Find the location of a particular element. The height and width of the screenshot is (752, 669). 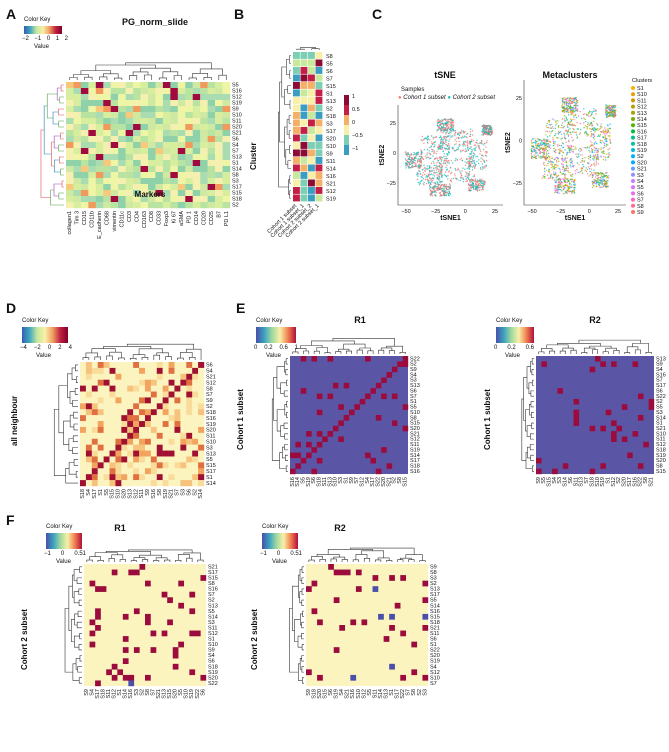

col-label: S13 is located at coordinates (387, 694).